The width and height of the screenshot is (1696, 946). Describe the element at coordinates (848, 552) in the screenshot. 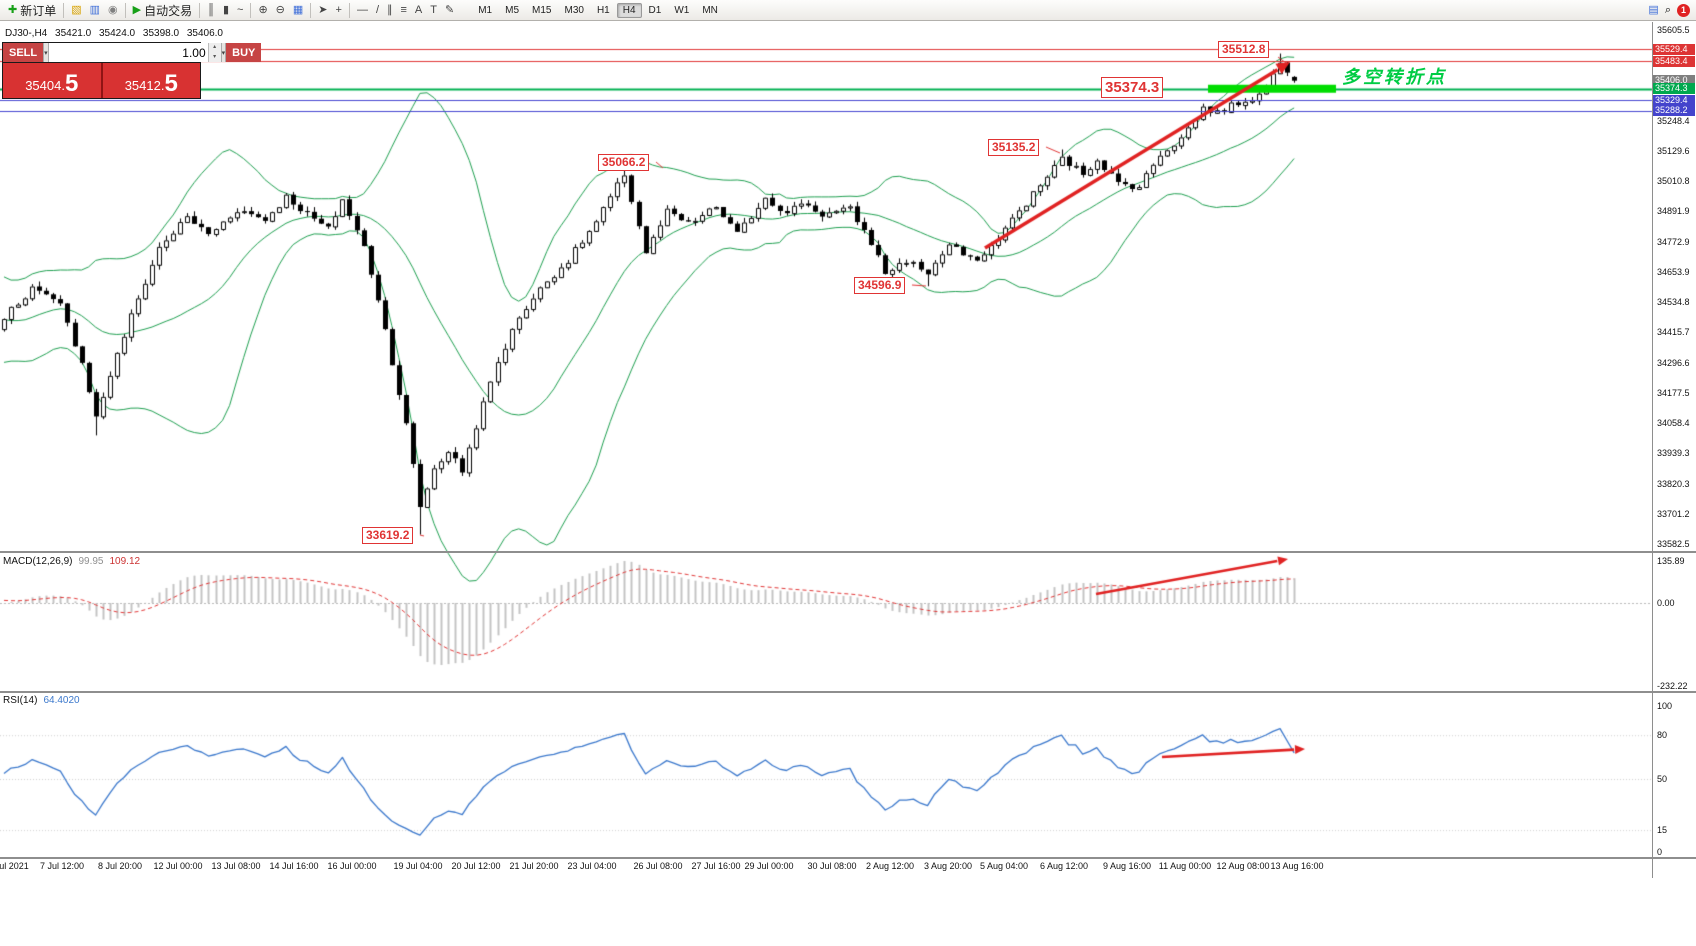

I see `panel-splitter-macd` at that location.